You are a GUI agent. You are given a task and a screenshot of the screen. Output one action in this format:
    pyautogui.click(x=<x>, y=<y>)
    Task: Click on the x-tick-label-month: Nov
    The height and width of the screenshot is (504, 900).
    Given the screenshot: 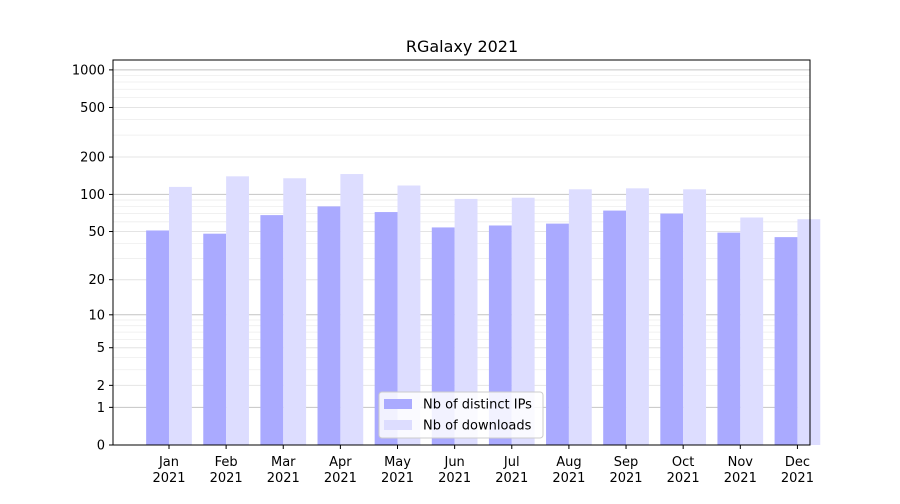 What is the action you would take?
    pyautogui.click(x=741, y=462)
    